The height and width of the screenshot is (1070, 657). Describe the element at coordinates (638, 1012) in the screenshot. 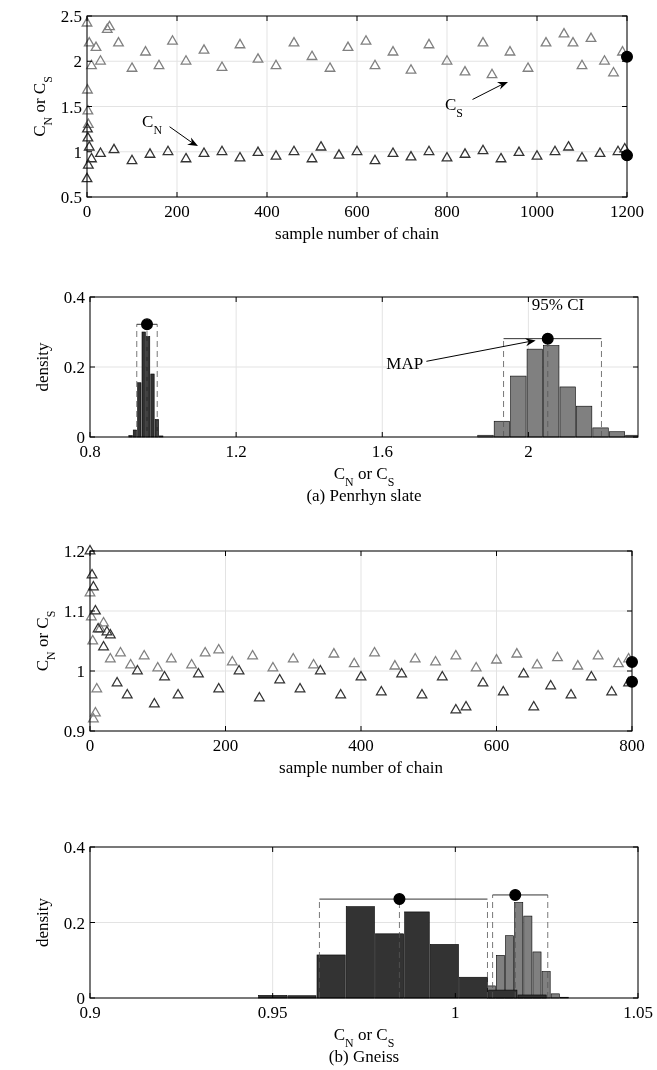

I see `x-tick-label: 1.05` at that location.